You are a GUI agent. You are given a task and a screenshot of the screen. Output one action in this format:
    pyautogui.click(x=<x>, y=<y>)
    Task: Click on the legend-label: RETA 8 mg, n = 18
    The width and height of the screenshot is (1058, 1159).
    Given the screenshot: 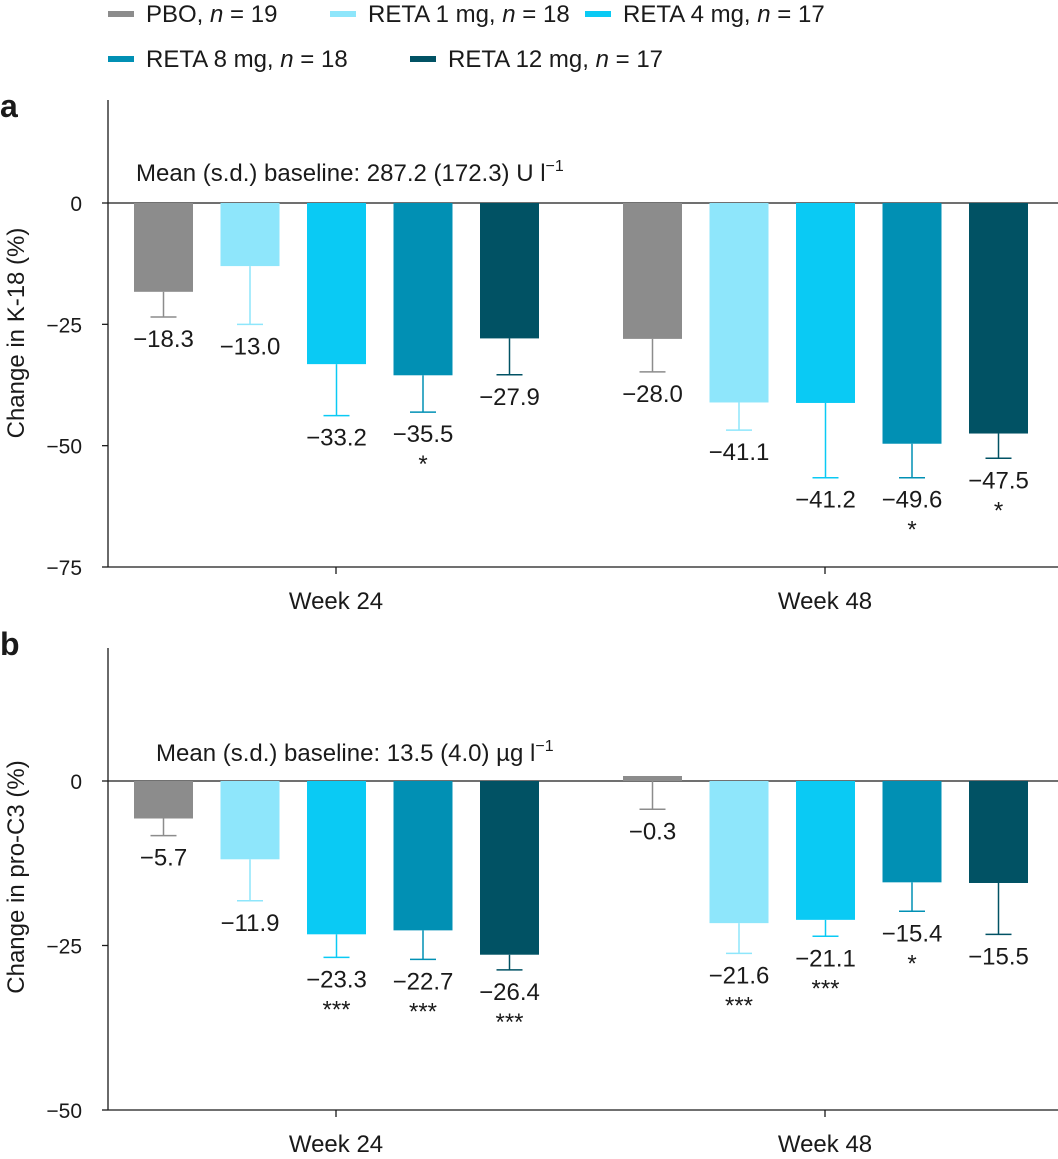 What is the action you would take?
    pyautogui.click(x=247, y=59)
    